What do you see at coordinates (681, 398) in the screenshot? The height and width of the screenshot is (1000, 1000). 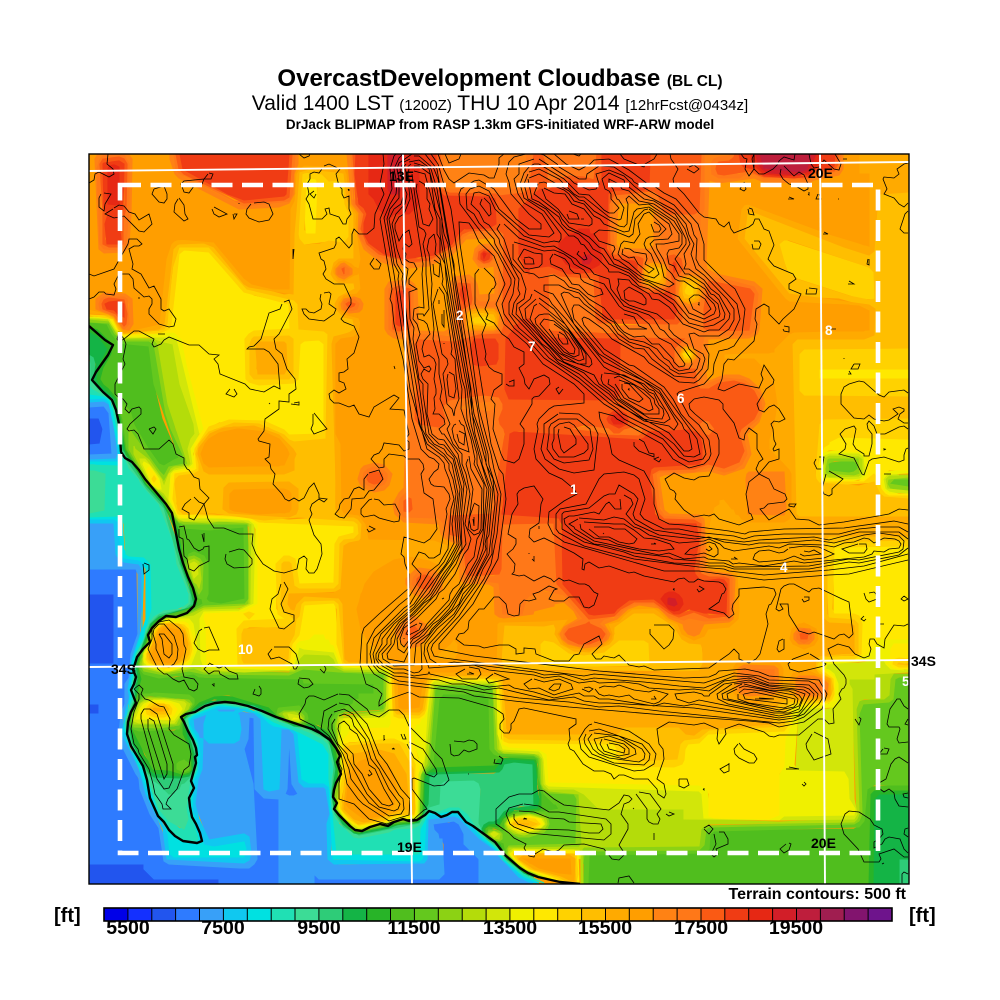 I see `svg-text: 6` at bounding box center [681, 398].